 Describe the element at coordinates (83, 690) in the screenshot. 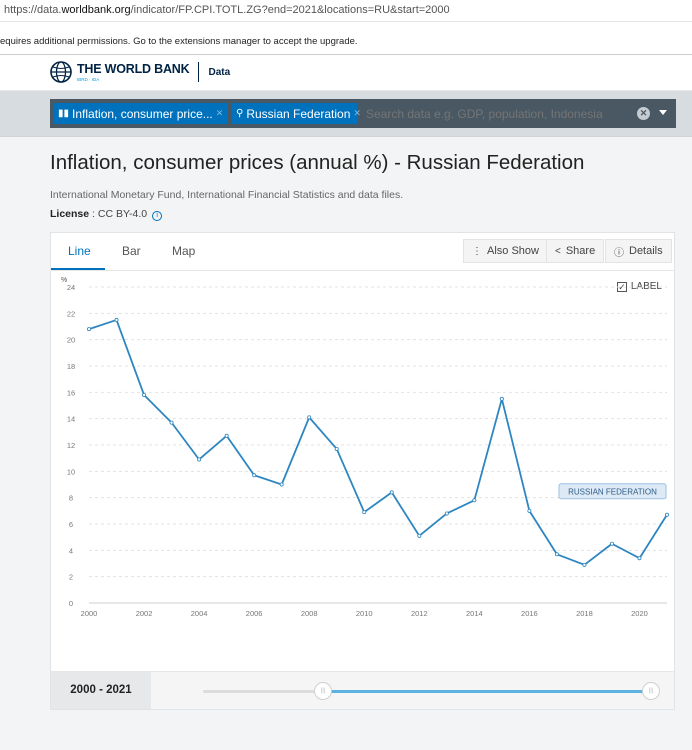

I see `range-start: 2000` at that location.